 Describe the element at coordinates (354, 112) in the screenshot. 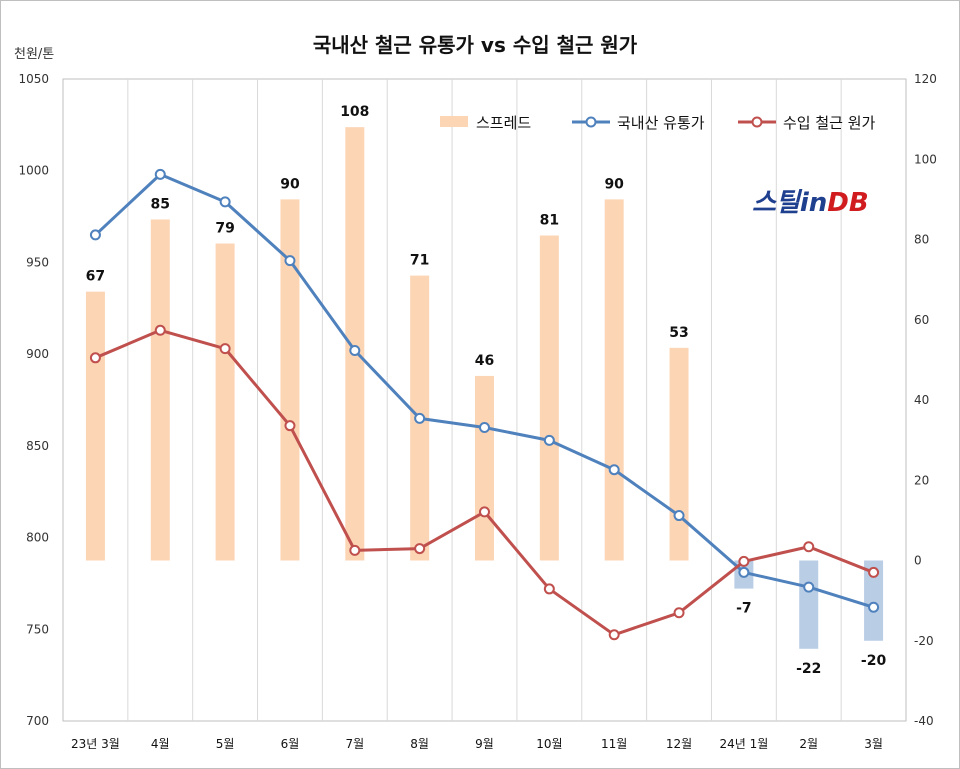

I see `spread-data-label: 108` at that location.